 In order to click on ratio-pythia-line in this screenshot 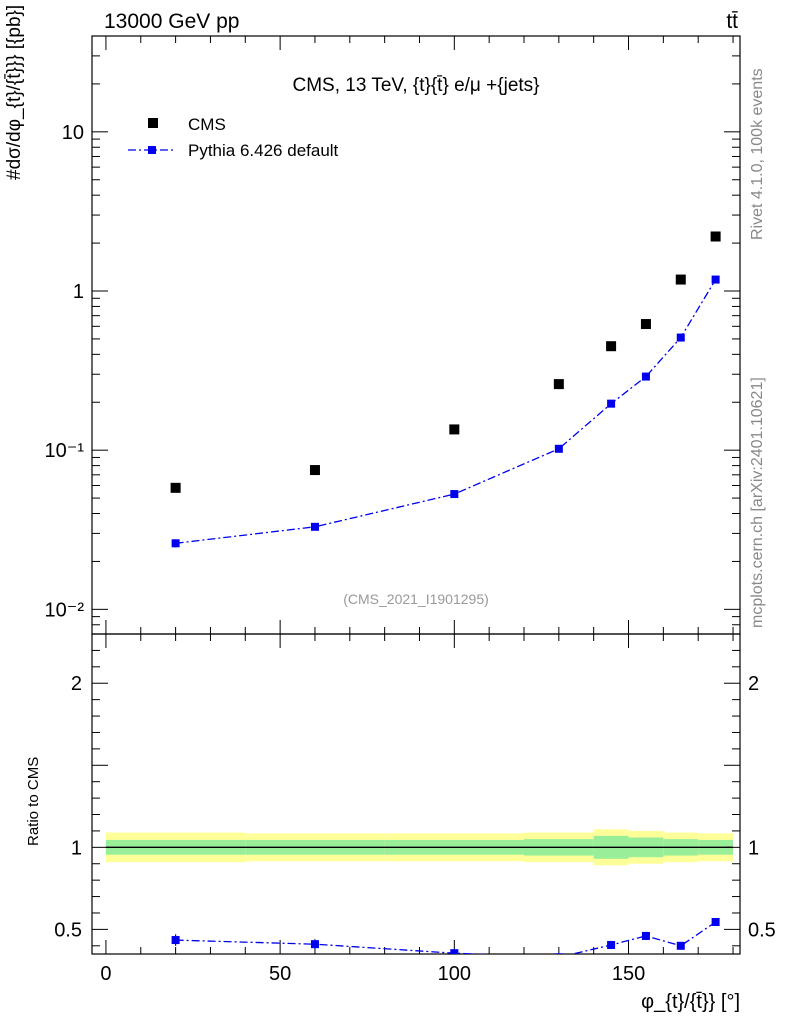, I will do `click(445, 937)`.